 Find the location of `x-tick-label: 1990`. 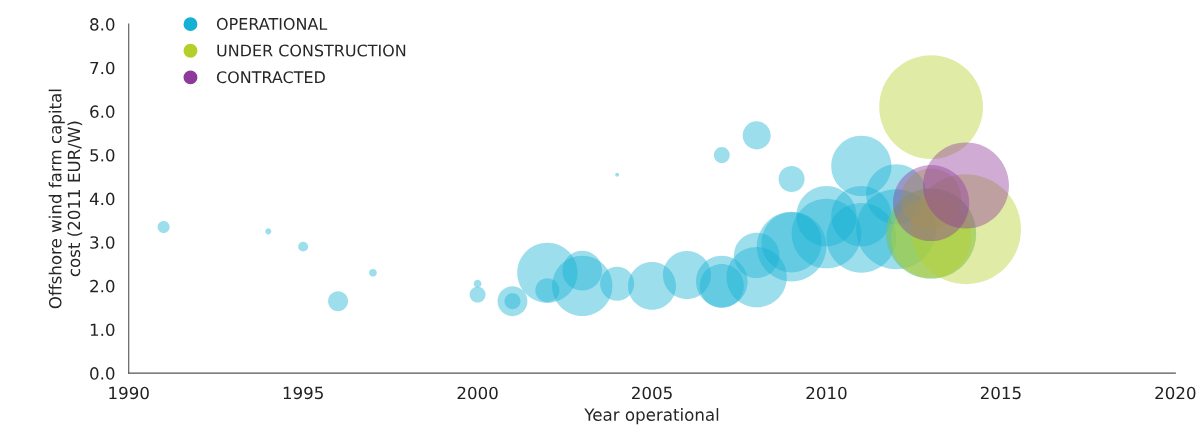

x-tick-label: 1990 is located at coordinates (129, 393).